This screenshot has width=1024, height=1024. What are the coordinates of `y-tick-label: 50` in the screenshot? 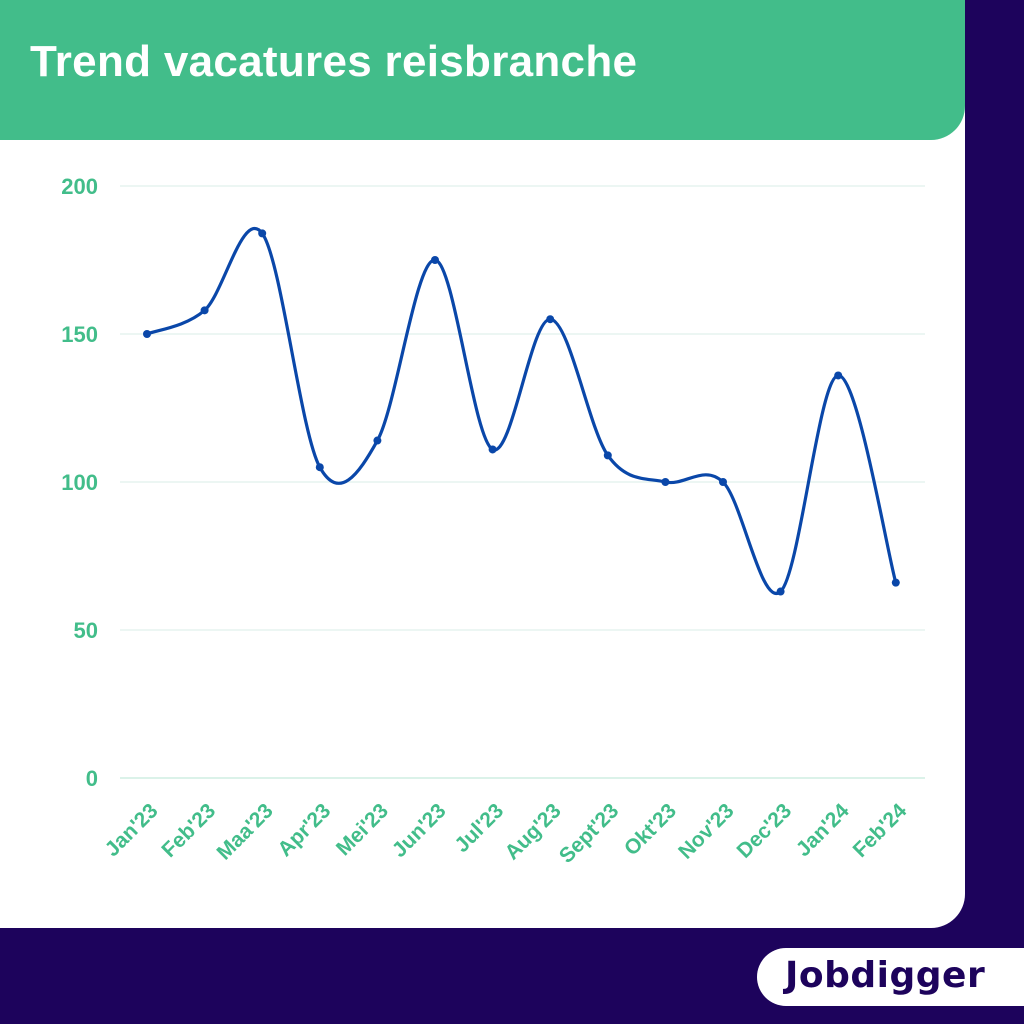 It's located at (86, 630).